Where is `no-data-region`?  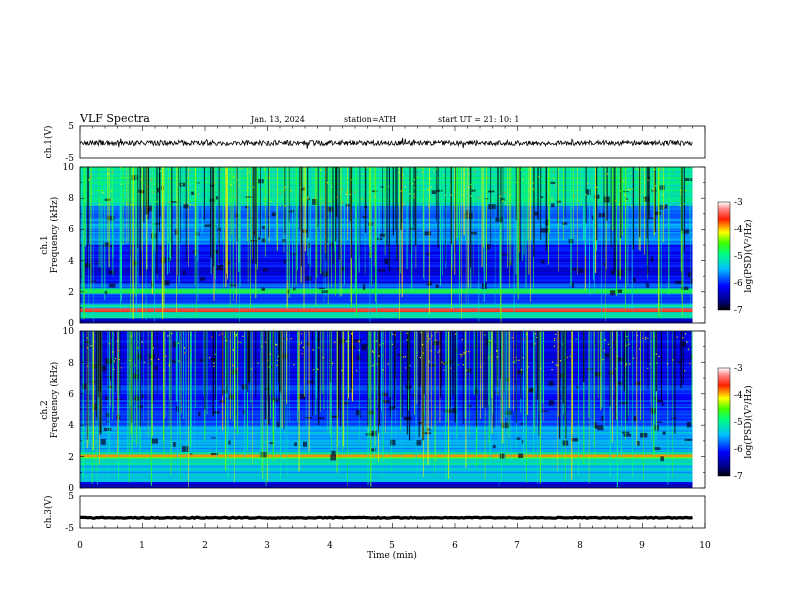 no-data-region is located at coordinates (698, 245).